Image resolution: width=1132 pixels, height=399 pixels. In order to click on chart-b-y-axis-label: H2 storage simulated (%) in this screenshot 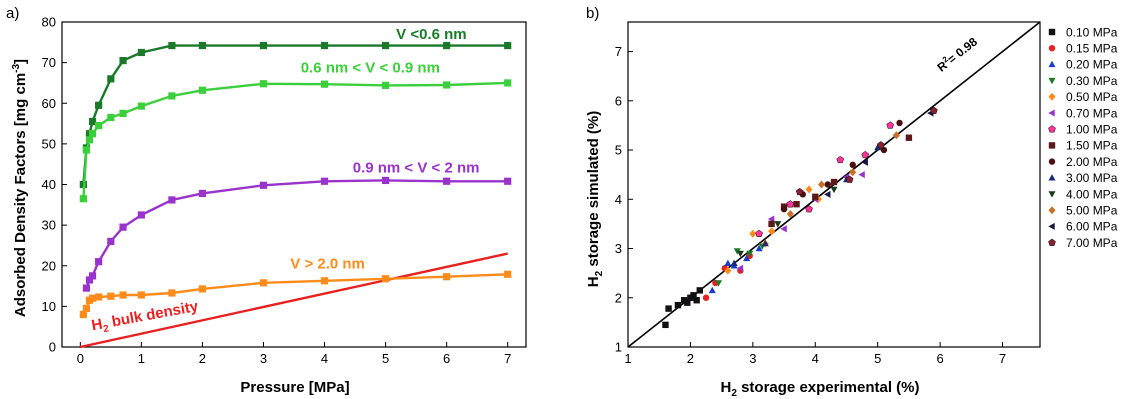, I will do `click(595, 199)`.